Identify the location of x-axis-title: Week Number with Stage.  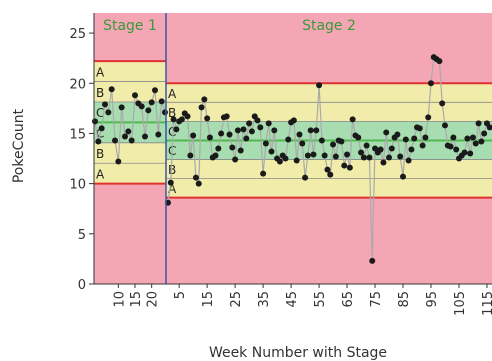
(298, 353).